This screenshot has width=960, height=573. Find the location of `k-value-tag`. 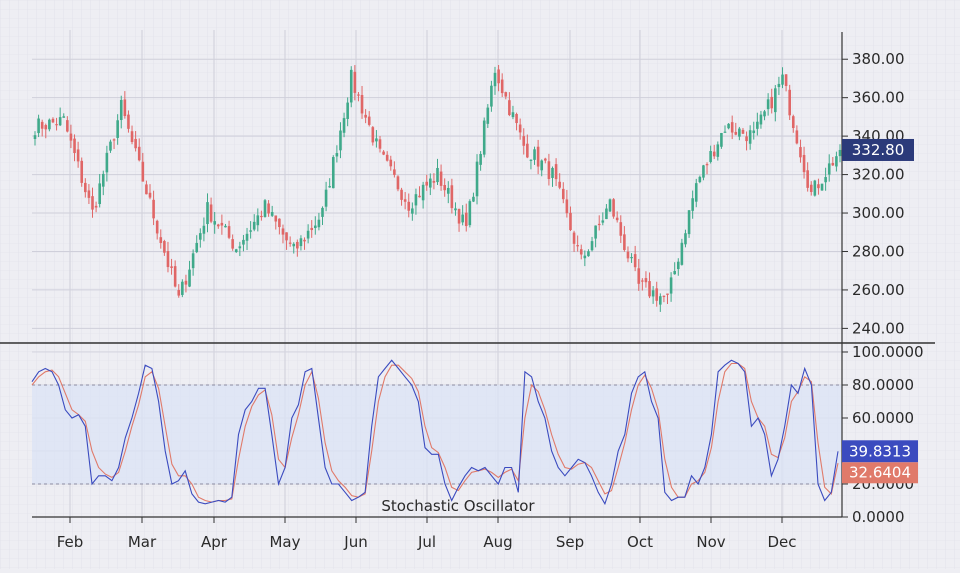

k-value-tag is located at coordinates (880, 451).